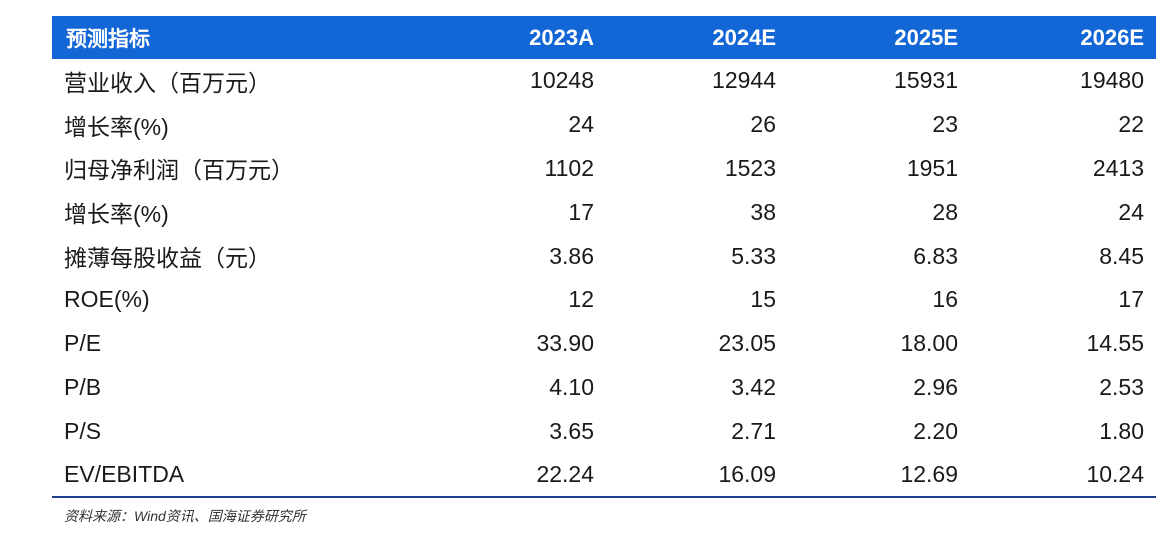 The width and height of the screenshot is (1174, 536). Describe the element at coordinates (185, 516) in the screenshot. I see `source-note: 资料来源：Wind资讯、国海证券研究所` at that location.